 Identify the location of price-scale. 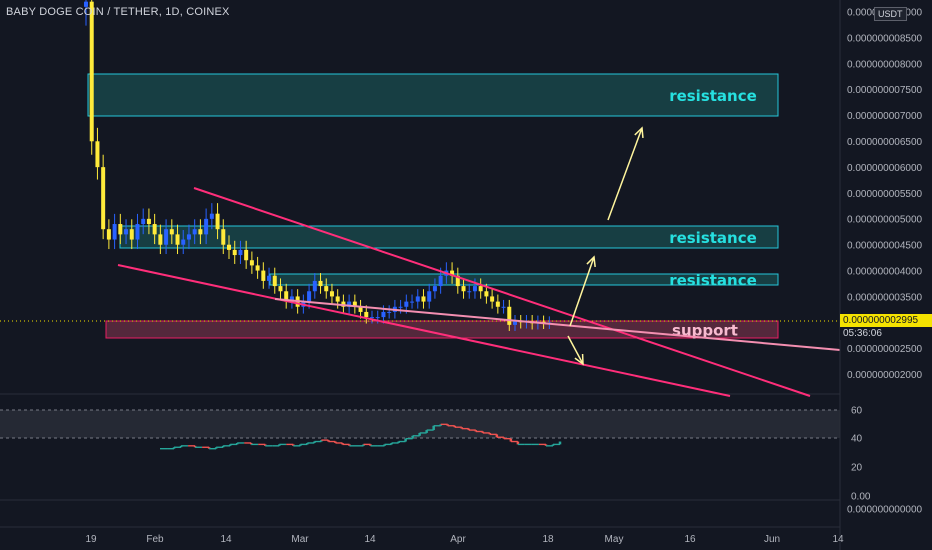
(886, 275).